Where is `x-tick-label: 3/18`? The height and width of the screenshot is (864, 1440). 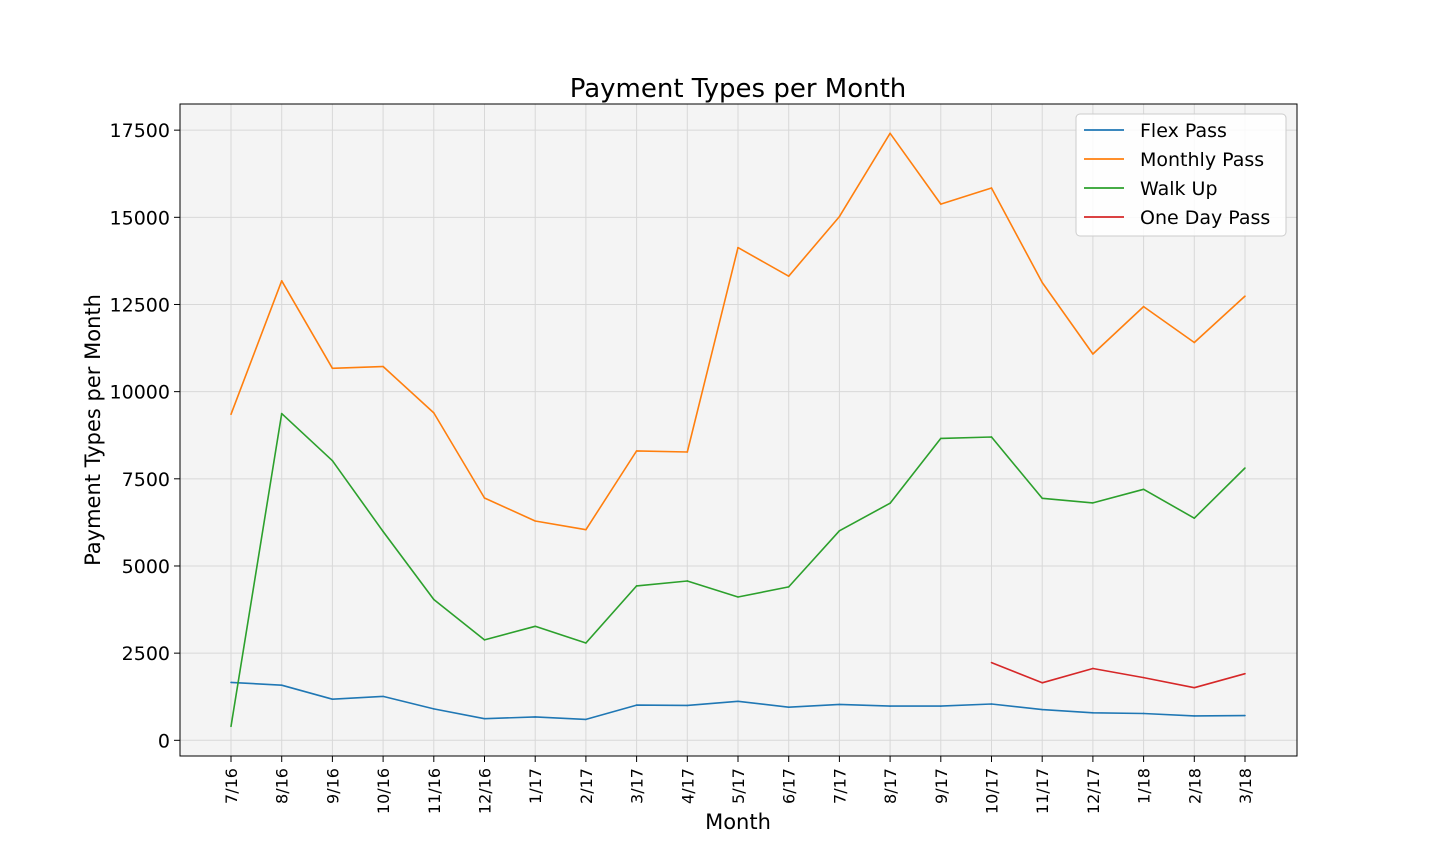 x-tick-label: 3/18 is located at coordinates (1245, 786).